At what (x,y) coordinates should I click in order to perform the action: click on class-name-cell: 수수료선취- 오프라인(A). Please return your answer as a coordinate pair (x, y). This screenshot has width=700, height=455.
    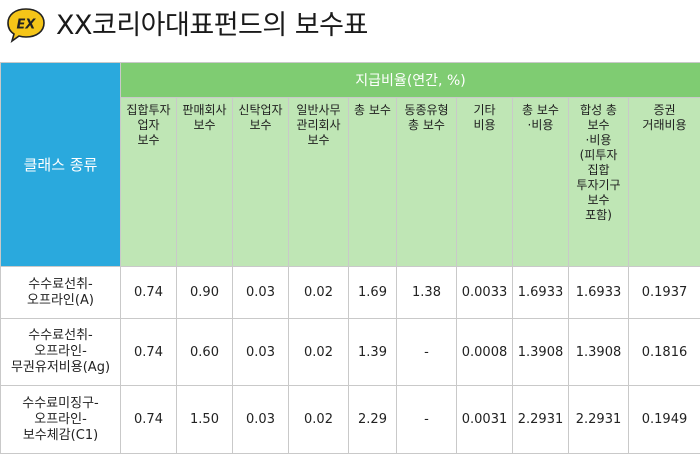
    Looking at the image, I should click on (60, 292).